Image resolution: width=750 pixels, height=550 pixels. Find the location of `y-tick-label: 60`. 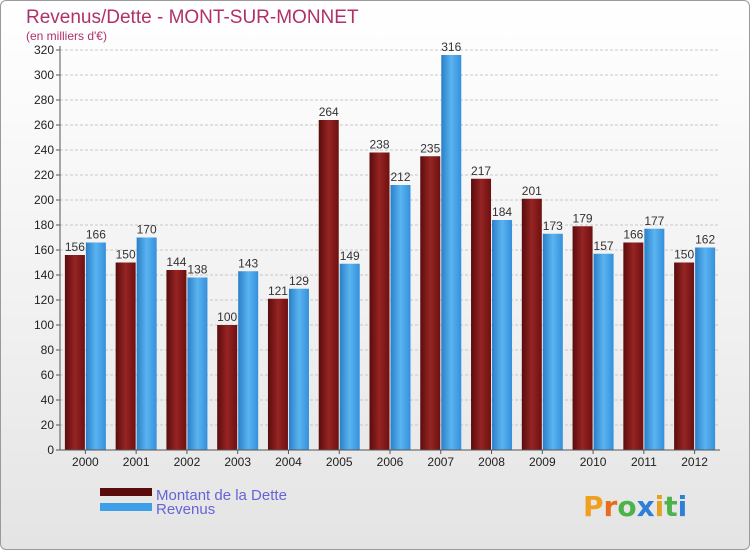

y-tick-label: 60 is located at coordinates (48, 375).